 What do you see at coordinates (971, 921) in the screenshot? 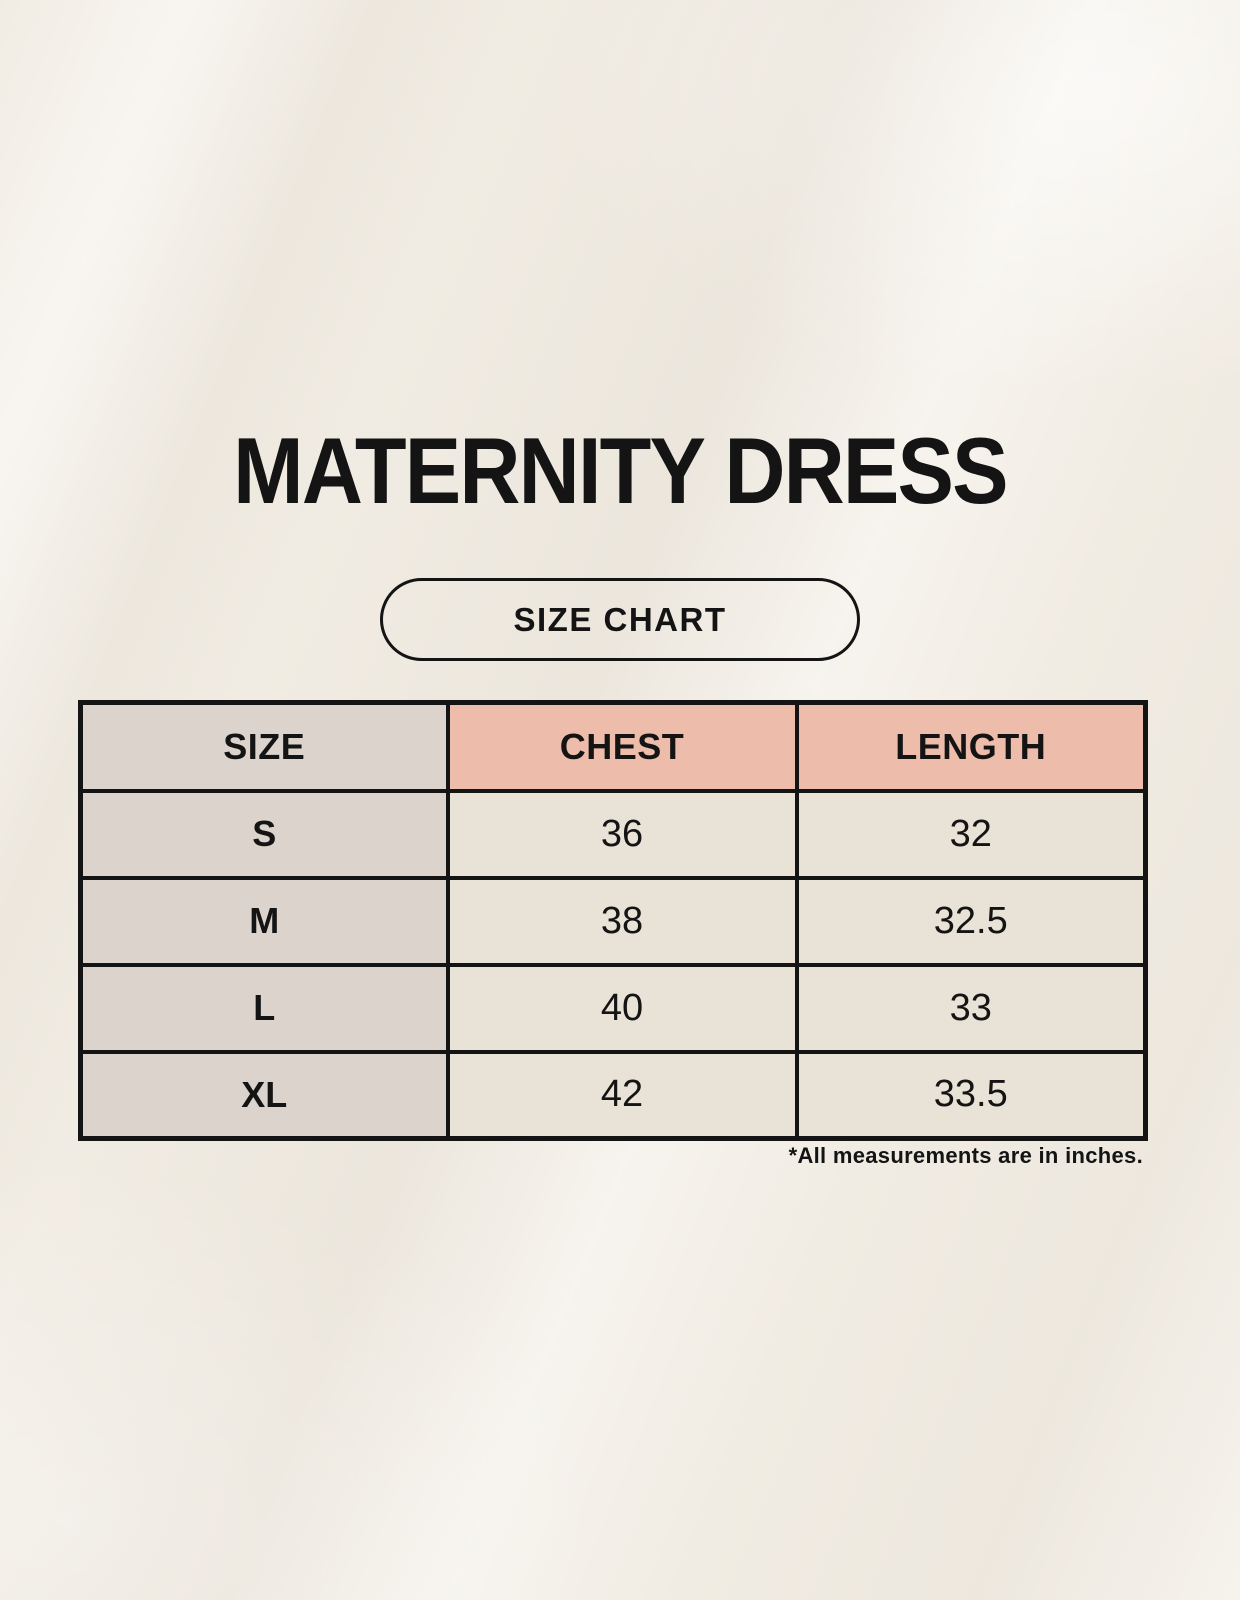
I see `length-value-m: 32.5` at bounding box center [971, 921].